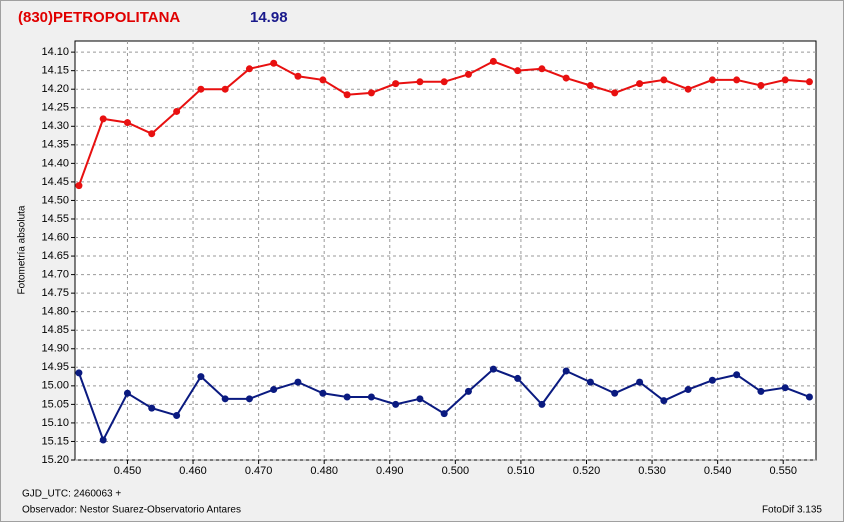 Image resolution: width=844 pixels, height=522 pixels. What do you see at coordinates (269, 17) in the screenshot?
I see `chart-subtitle: 14.98` at bounding box center [269, 17].